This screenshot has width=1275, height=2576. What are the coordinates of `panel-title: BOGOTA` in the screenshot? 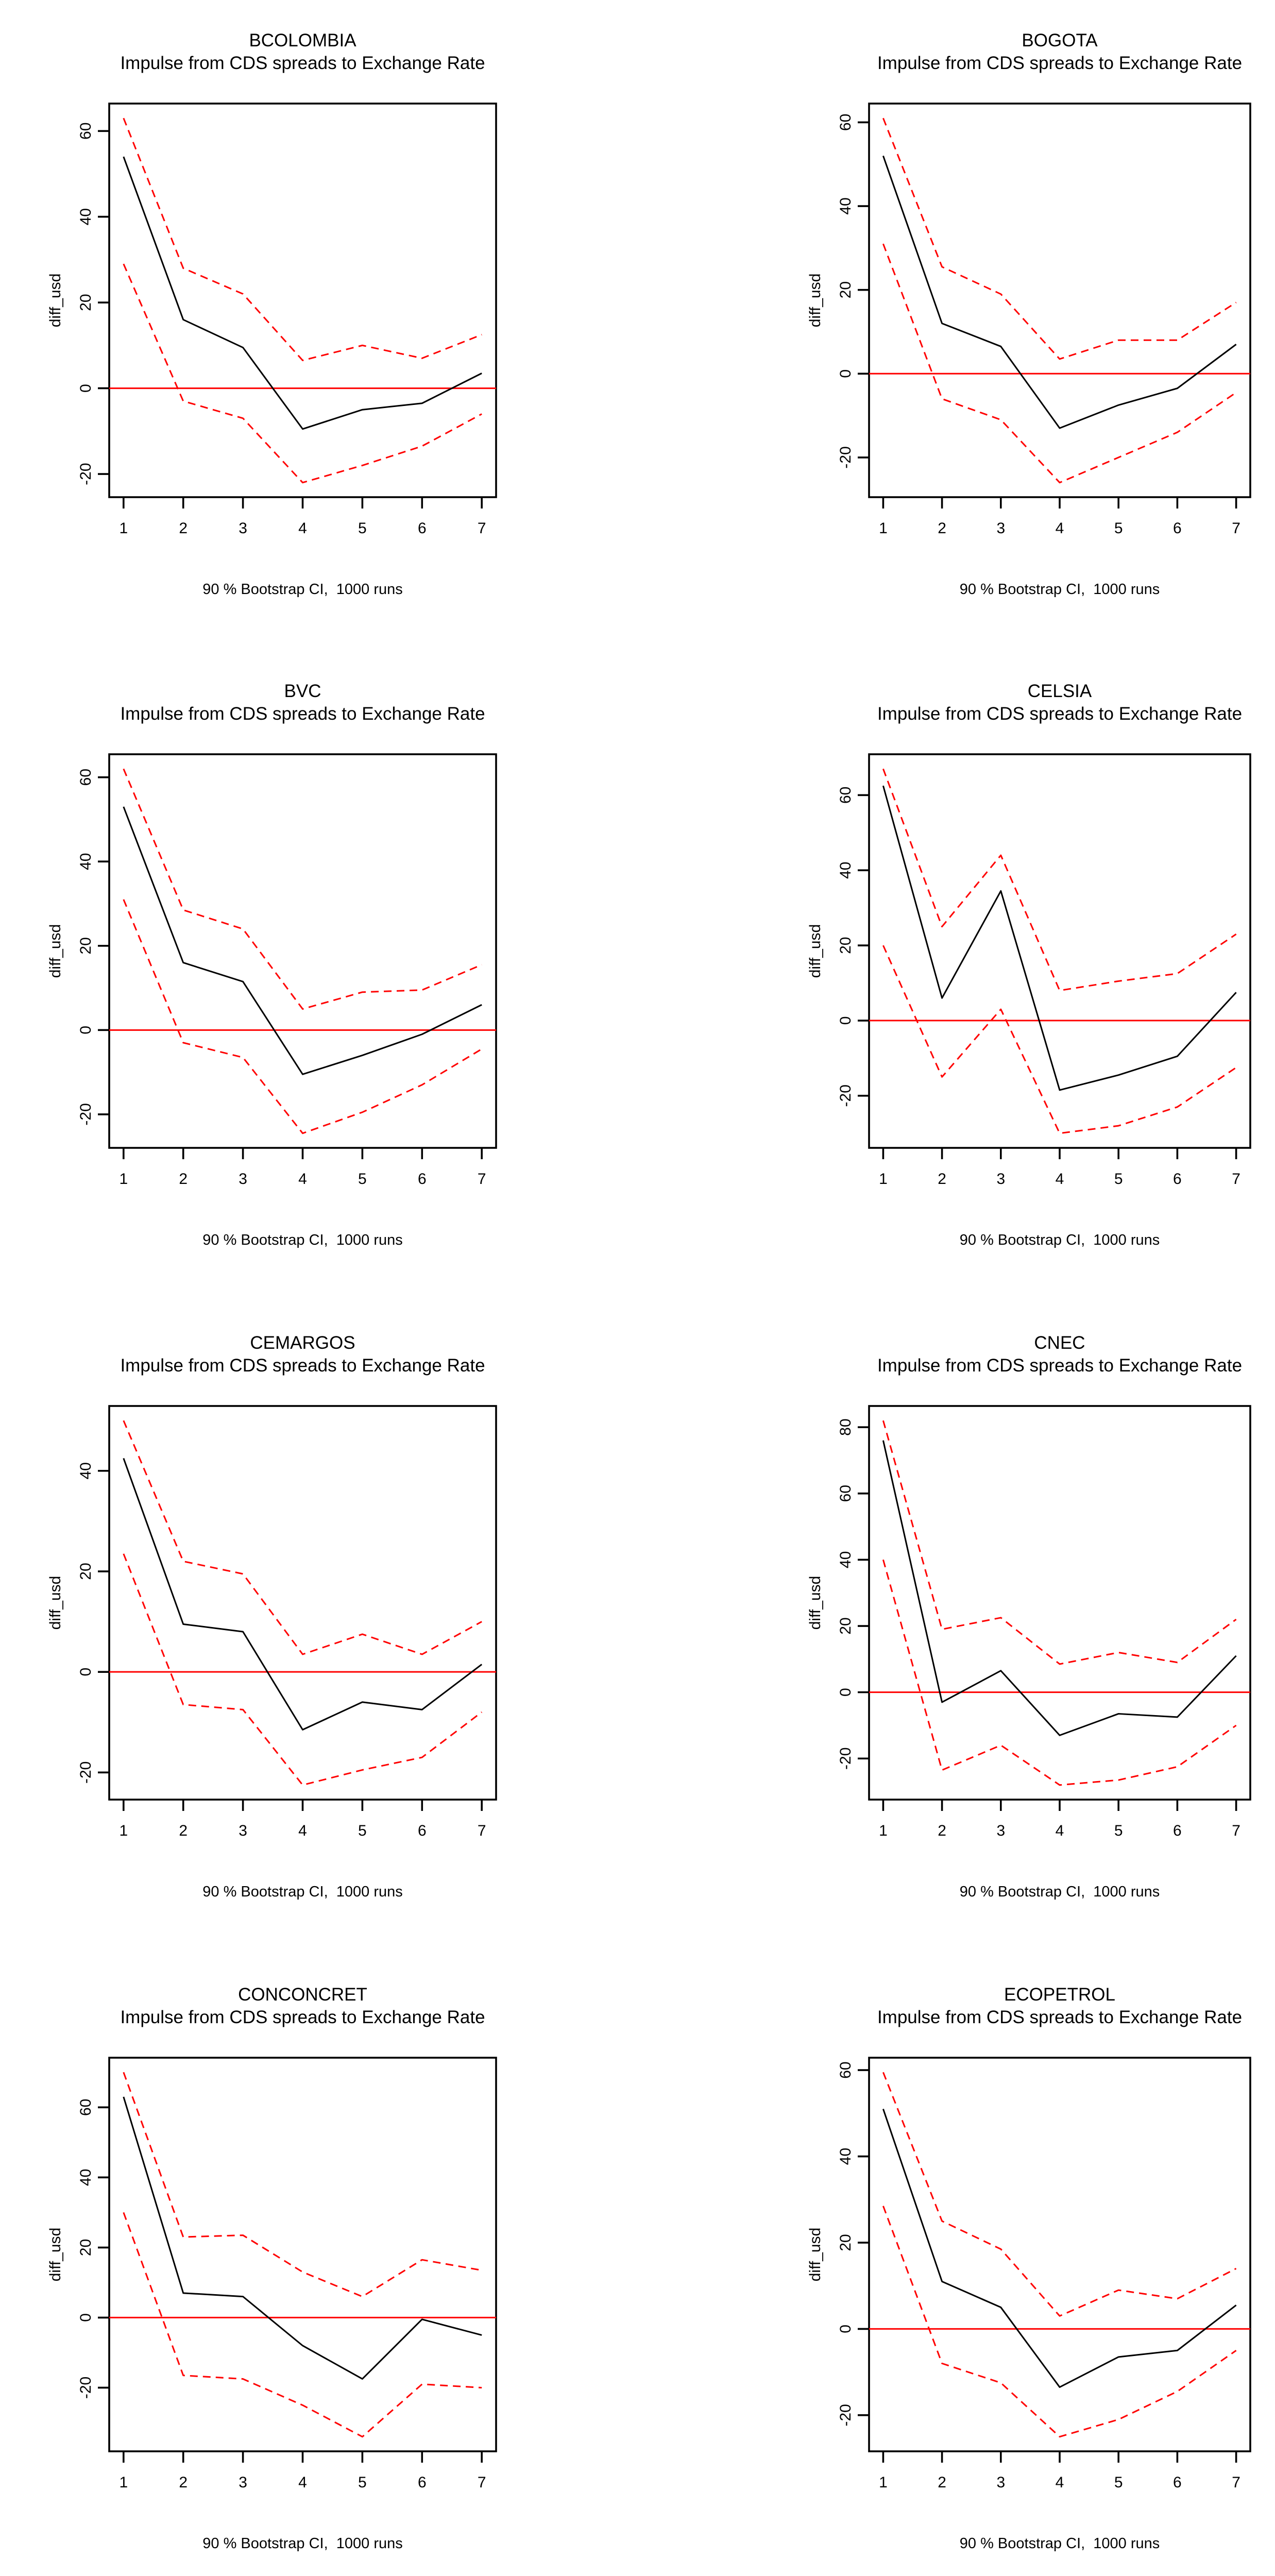 It's located at (1060, 40).